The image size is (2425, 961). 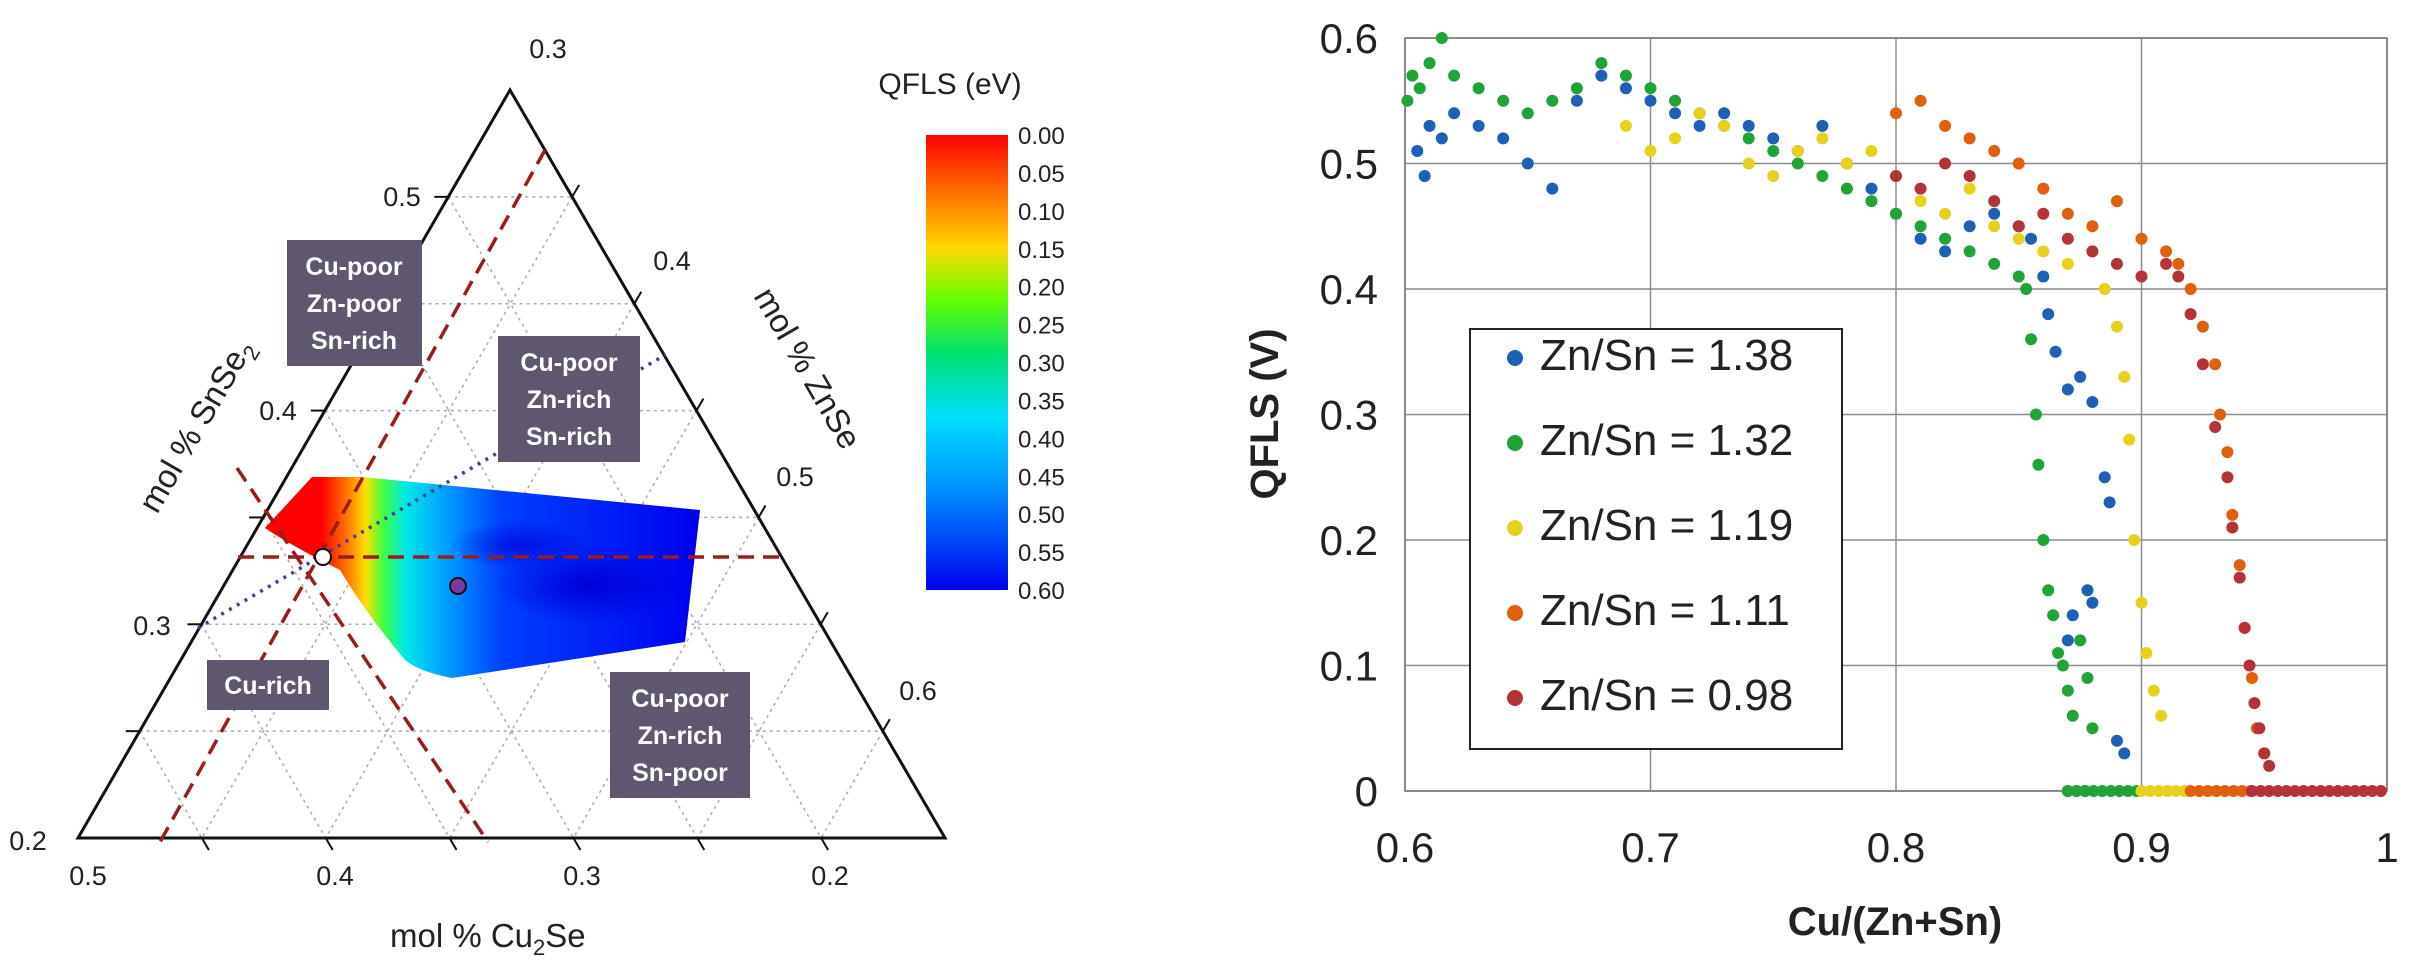 I want to click on left-tick-label: 0.4, so click(x=278, y=411).